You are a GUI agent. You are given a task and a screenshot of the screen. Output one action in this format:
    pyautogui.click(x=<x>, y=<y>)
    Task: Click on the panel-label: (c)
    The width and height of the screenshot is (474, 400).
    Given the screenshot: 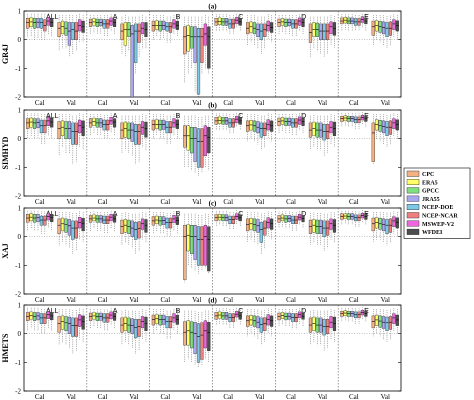 What is the action you would take?
    pyautogui.click(x=213, y=204)
    